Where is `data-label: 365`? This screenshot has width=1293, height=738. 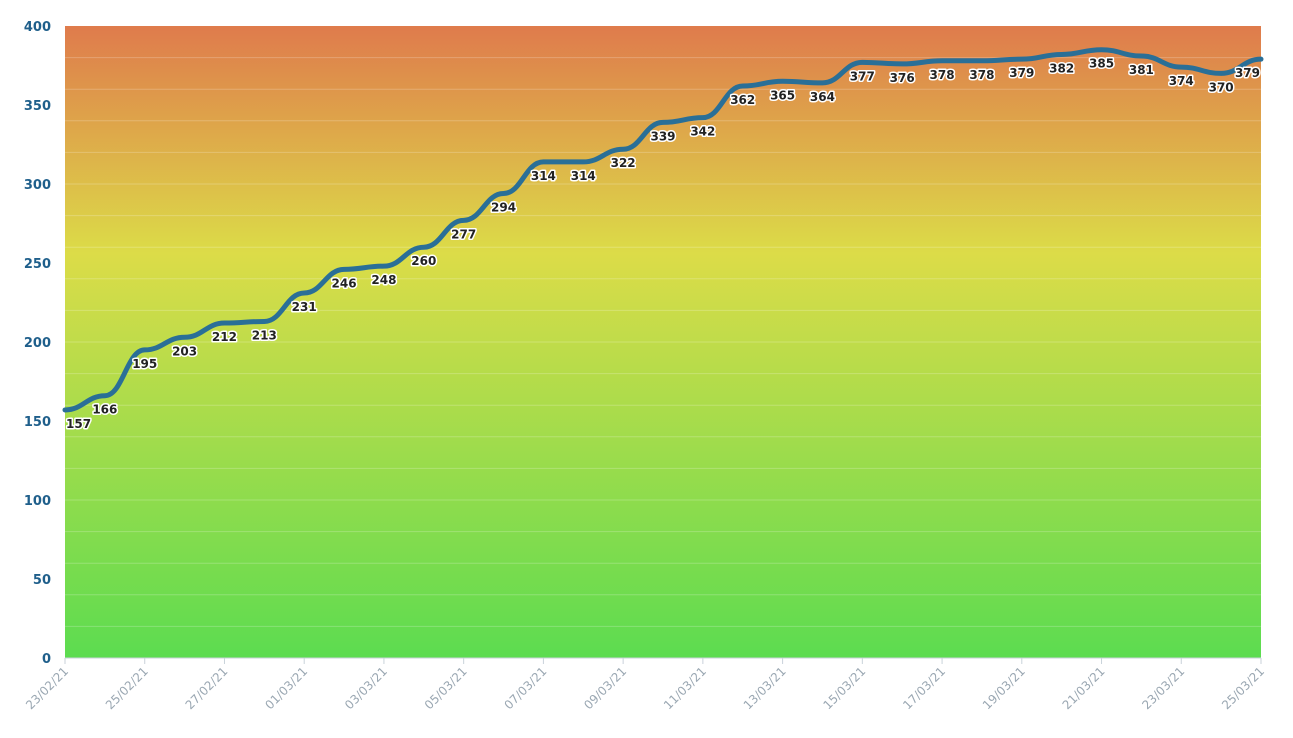 data-label: 365 is located at coordinates (782, 95).